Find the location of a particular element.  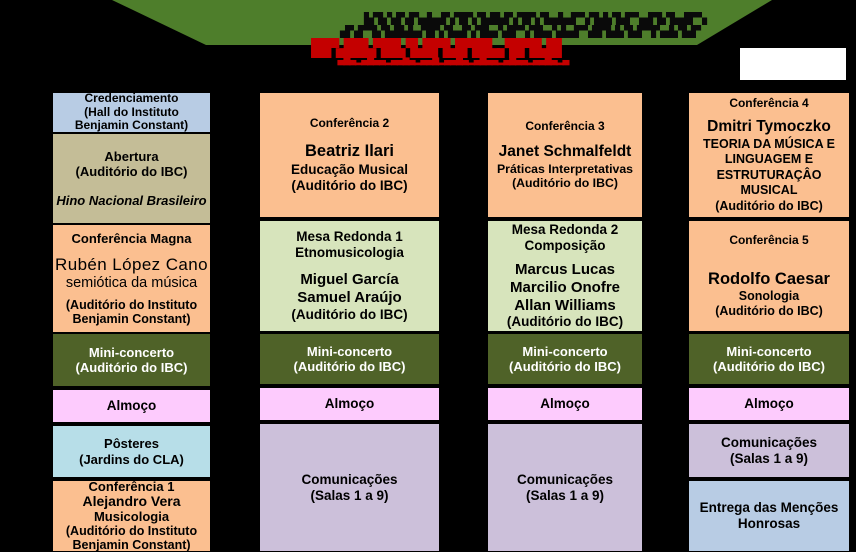

cell-line: ESTRUTURAÇÂO is located at coordinates (769, 174).